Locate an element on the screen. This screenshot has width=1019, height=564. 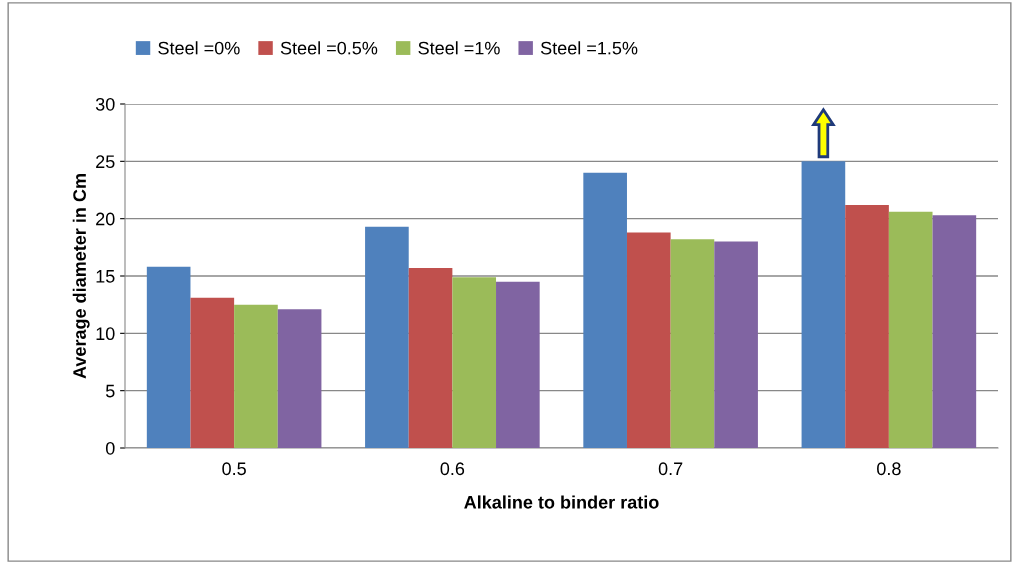
y-tick-label: 0 is located at coordinates (110, 448).